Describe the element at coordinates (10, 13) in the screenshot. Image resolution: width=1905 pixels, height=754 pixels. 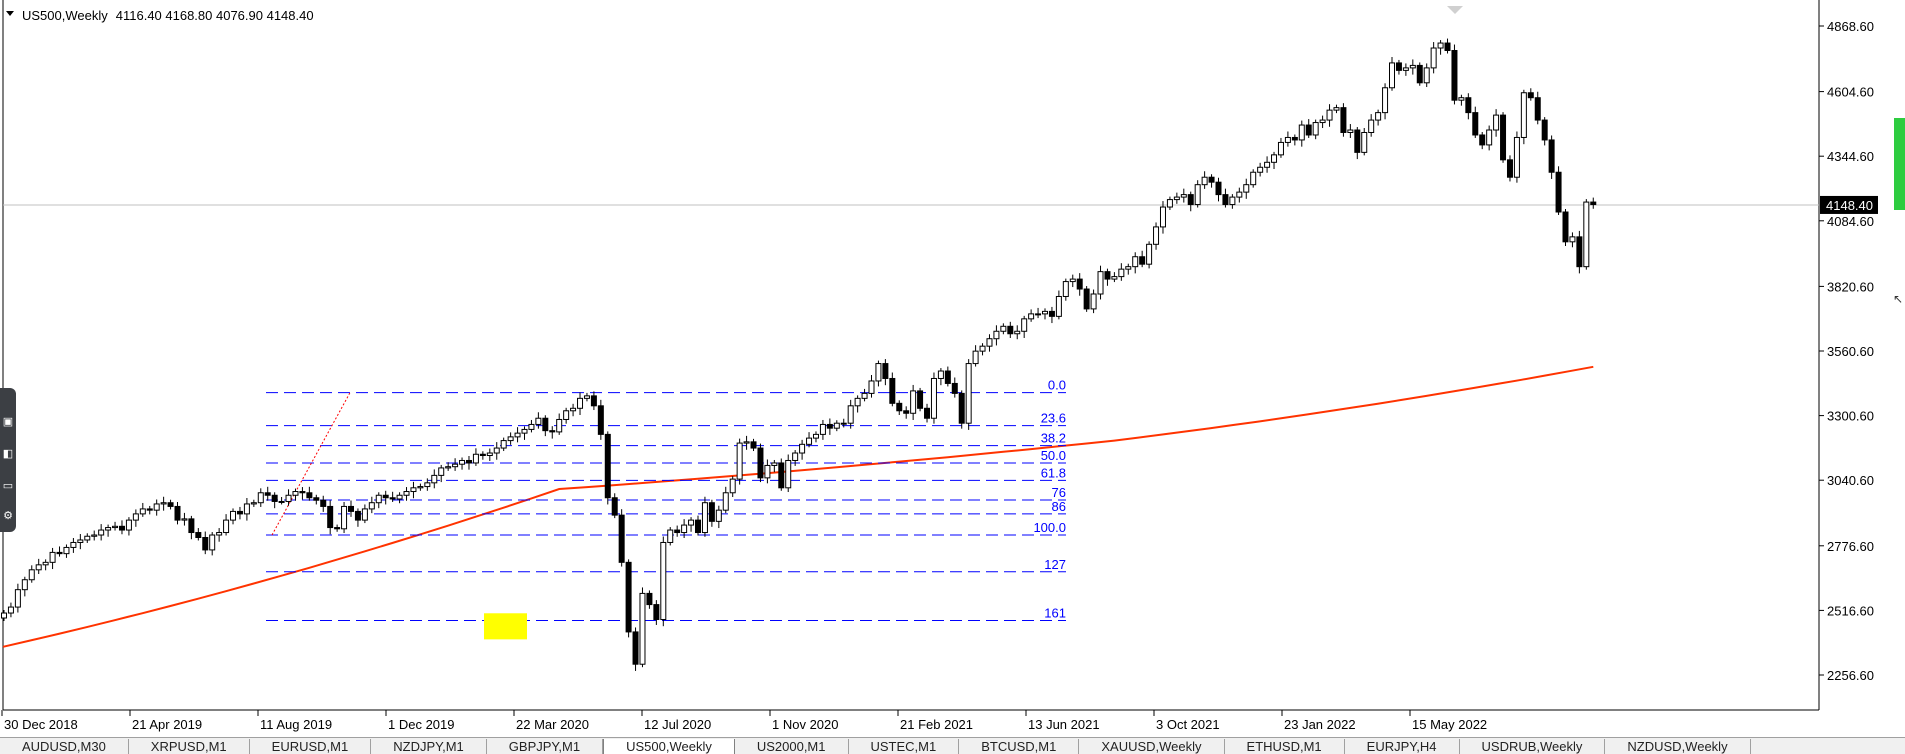
I see `chart-menu-icon` at that location.